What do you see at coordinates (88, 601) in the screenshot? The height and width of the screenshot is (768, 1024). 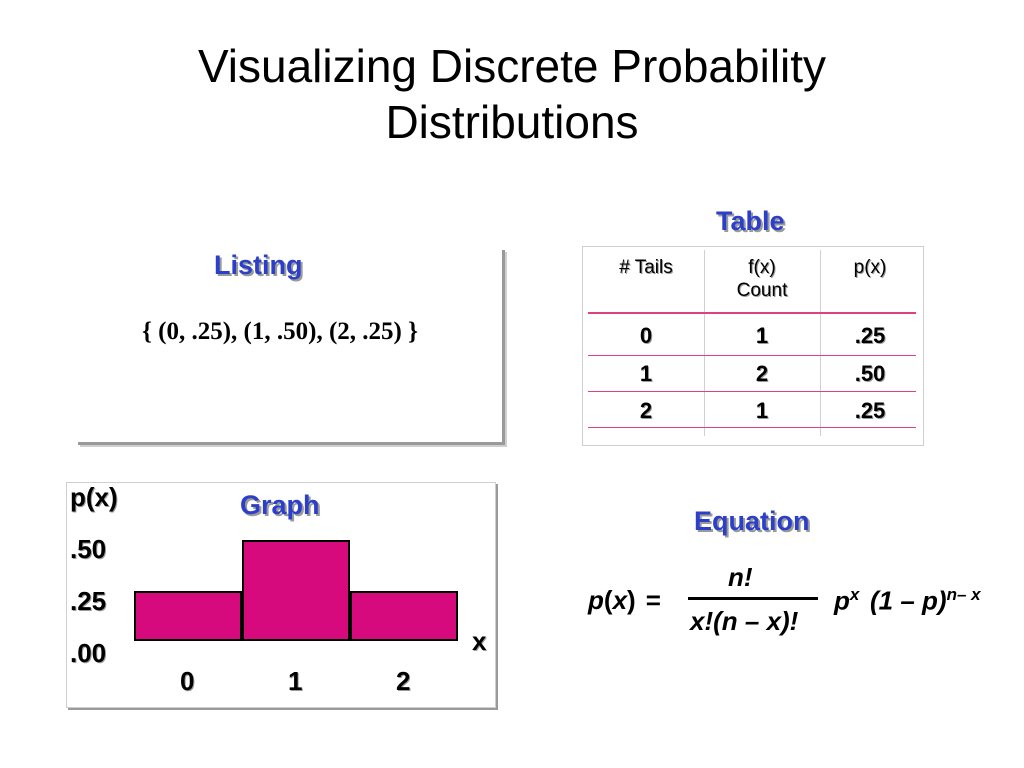 I see `graph-ytick: .25` at bounding box center [88, 601].